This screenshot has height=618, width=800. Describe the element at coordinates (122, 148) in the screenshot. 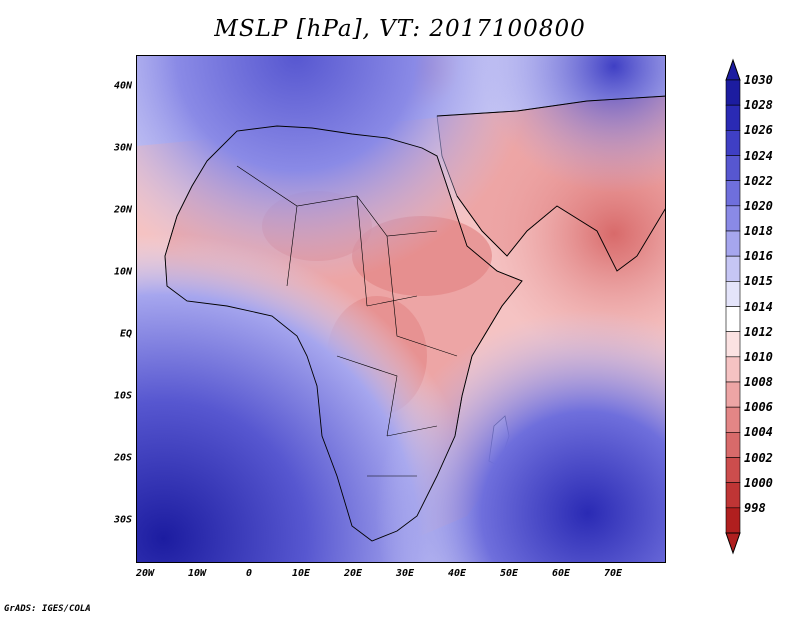

I see `lat-label: 30N` at that location.